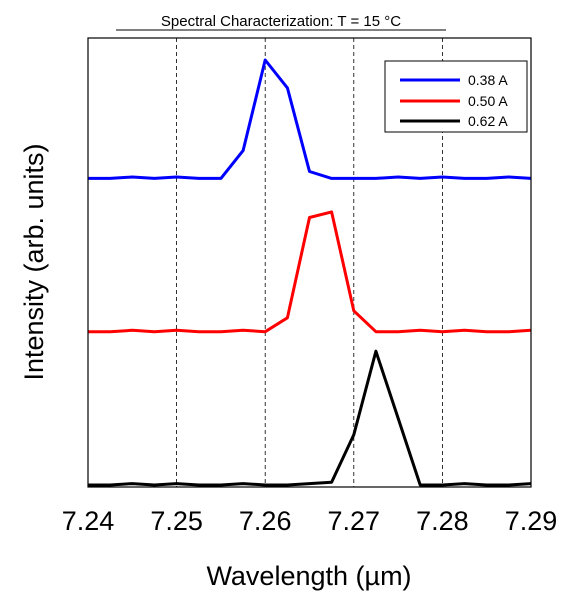 This screenshot has height=605, width=574. I want to click on x-tick-label: 7.28, so click(442, 521).